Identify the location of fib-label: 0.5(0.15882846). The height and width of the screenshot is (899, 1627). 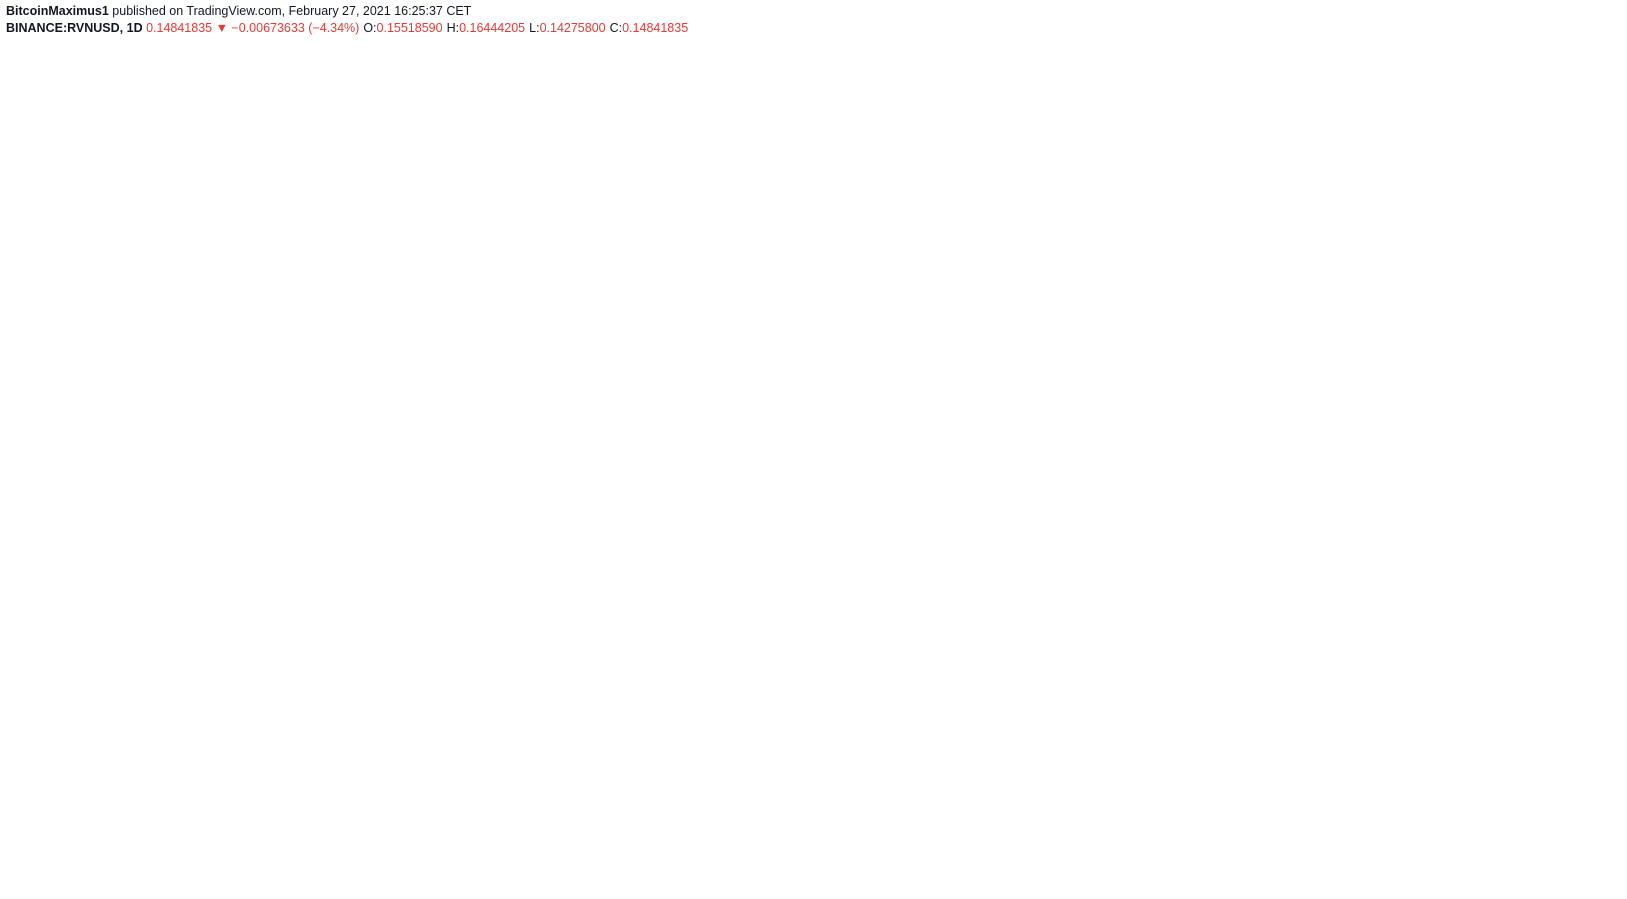
(952, 444).